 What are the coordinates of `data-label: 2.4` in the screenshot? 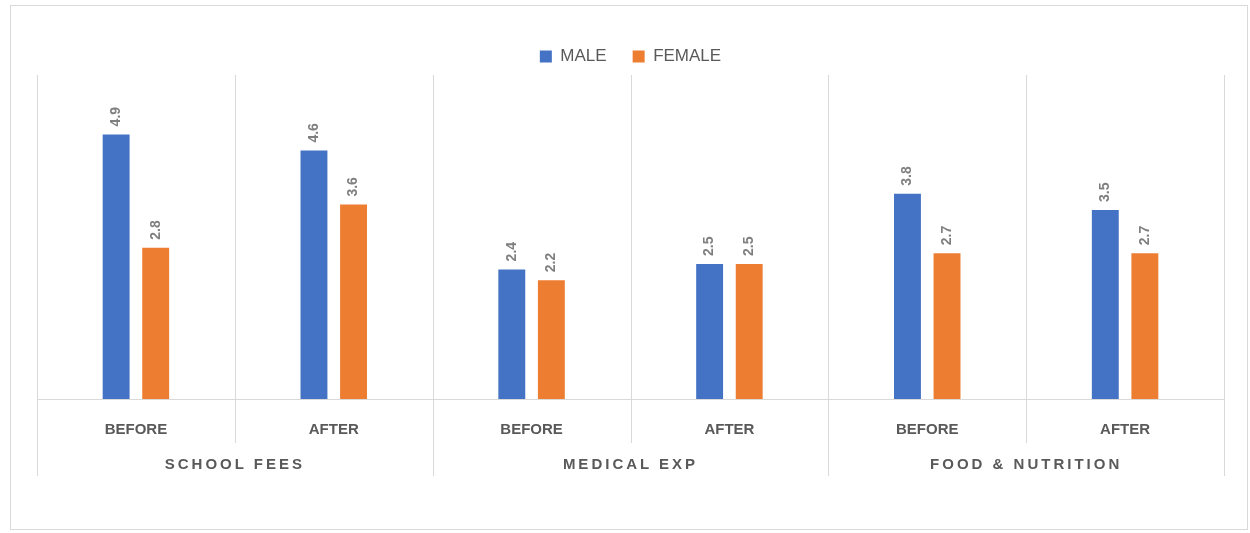 It's located at (510, 251).